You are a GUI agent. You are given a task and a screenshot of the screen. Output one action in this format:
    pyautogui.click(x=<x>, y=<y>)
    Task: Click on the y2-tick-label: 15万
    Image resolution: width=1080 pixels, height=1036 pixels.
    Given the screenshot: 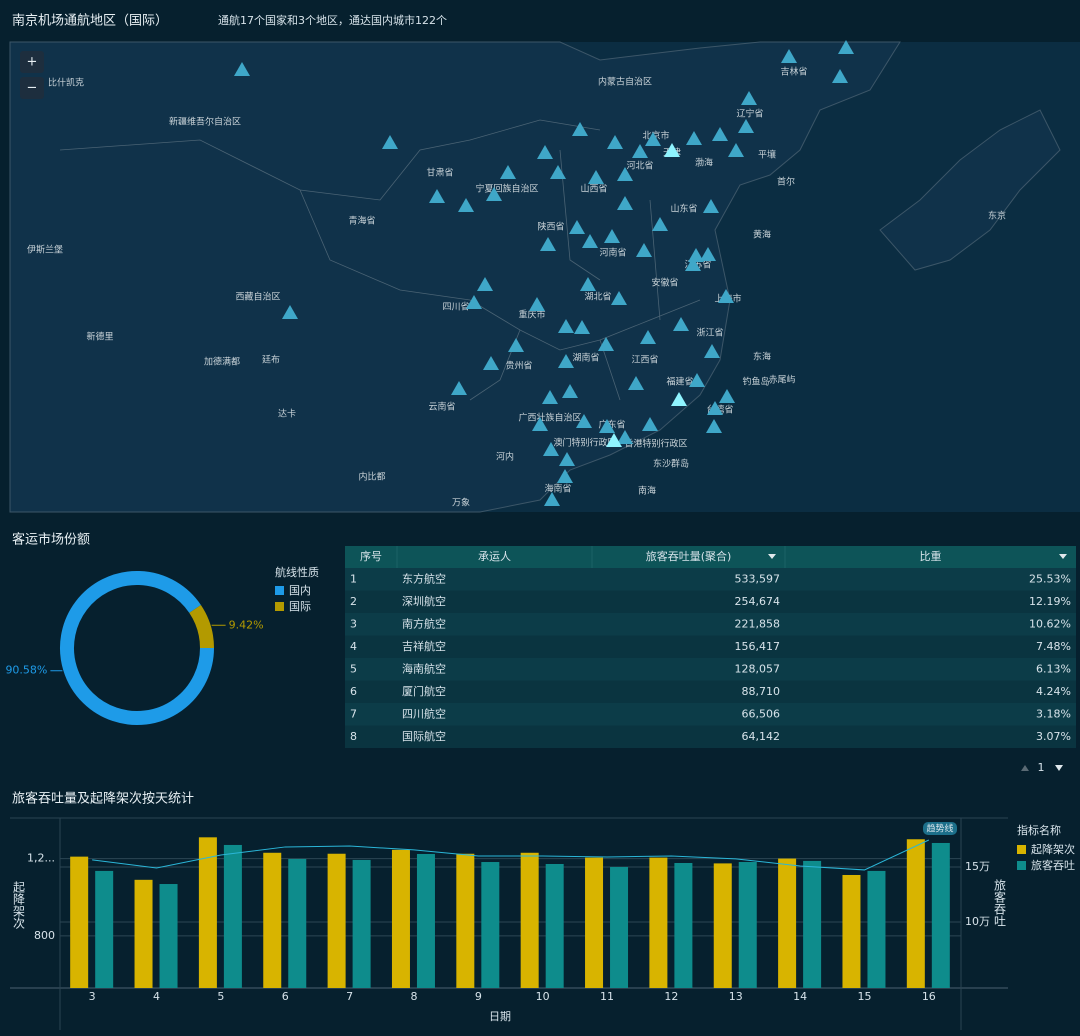 What is the action you would take?
    pyautogui.click(x=977, y=866)
    